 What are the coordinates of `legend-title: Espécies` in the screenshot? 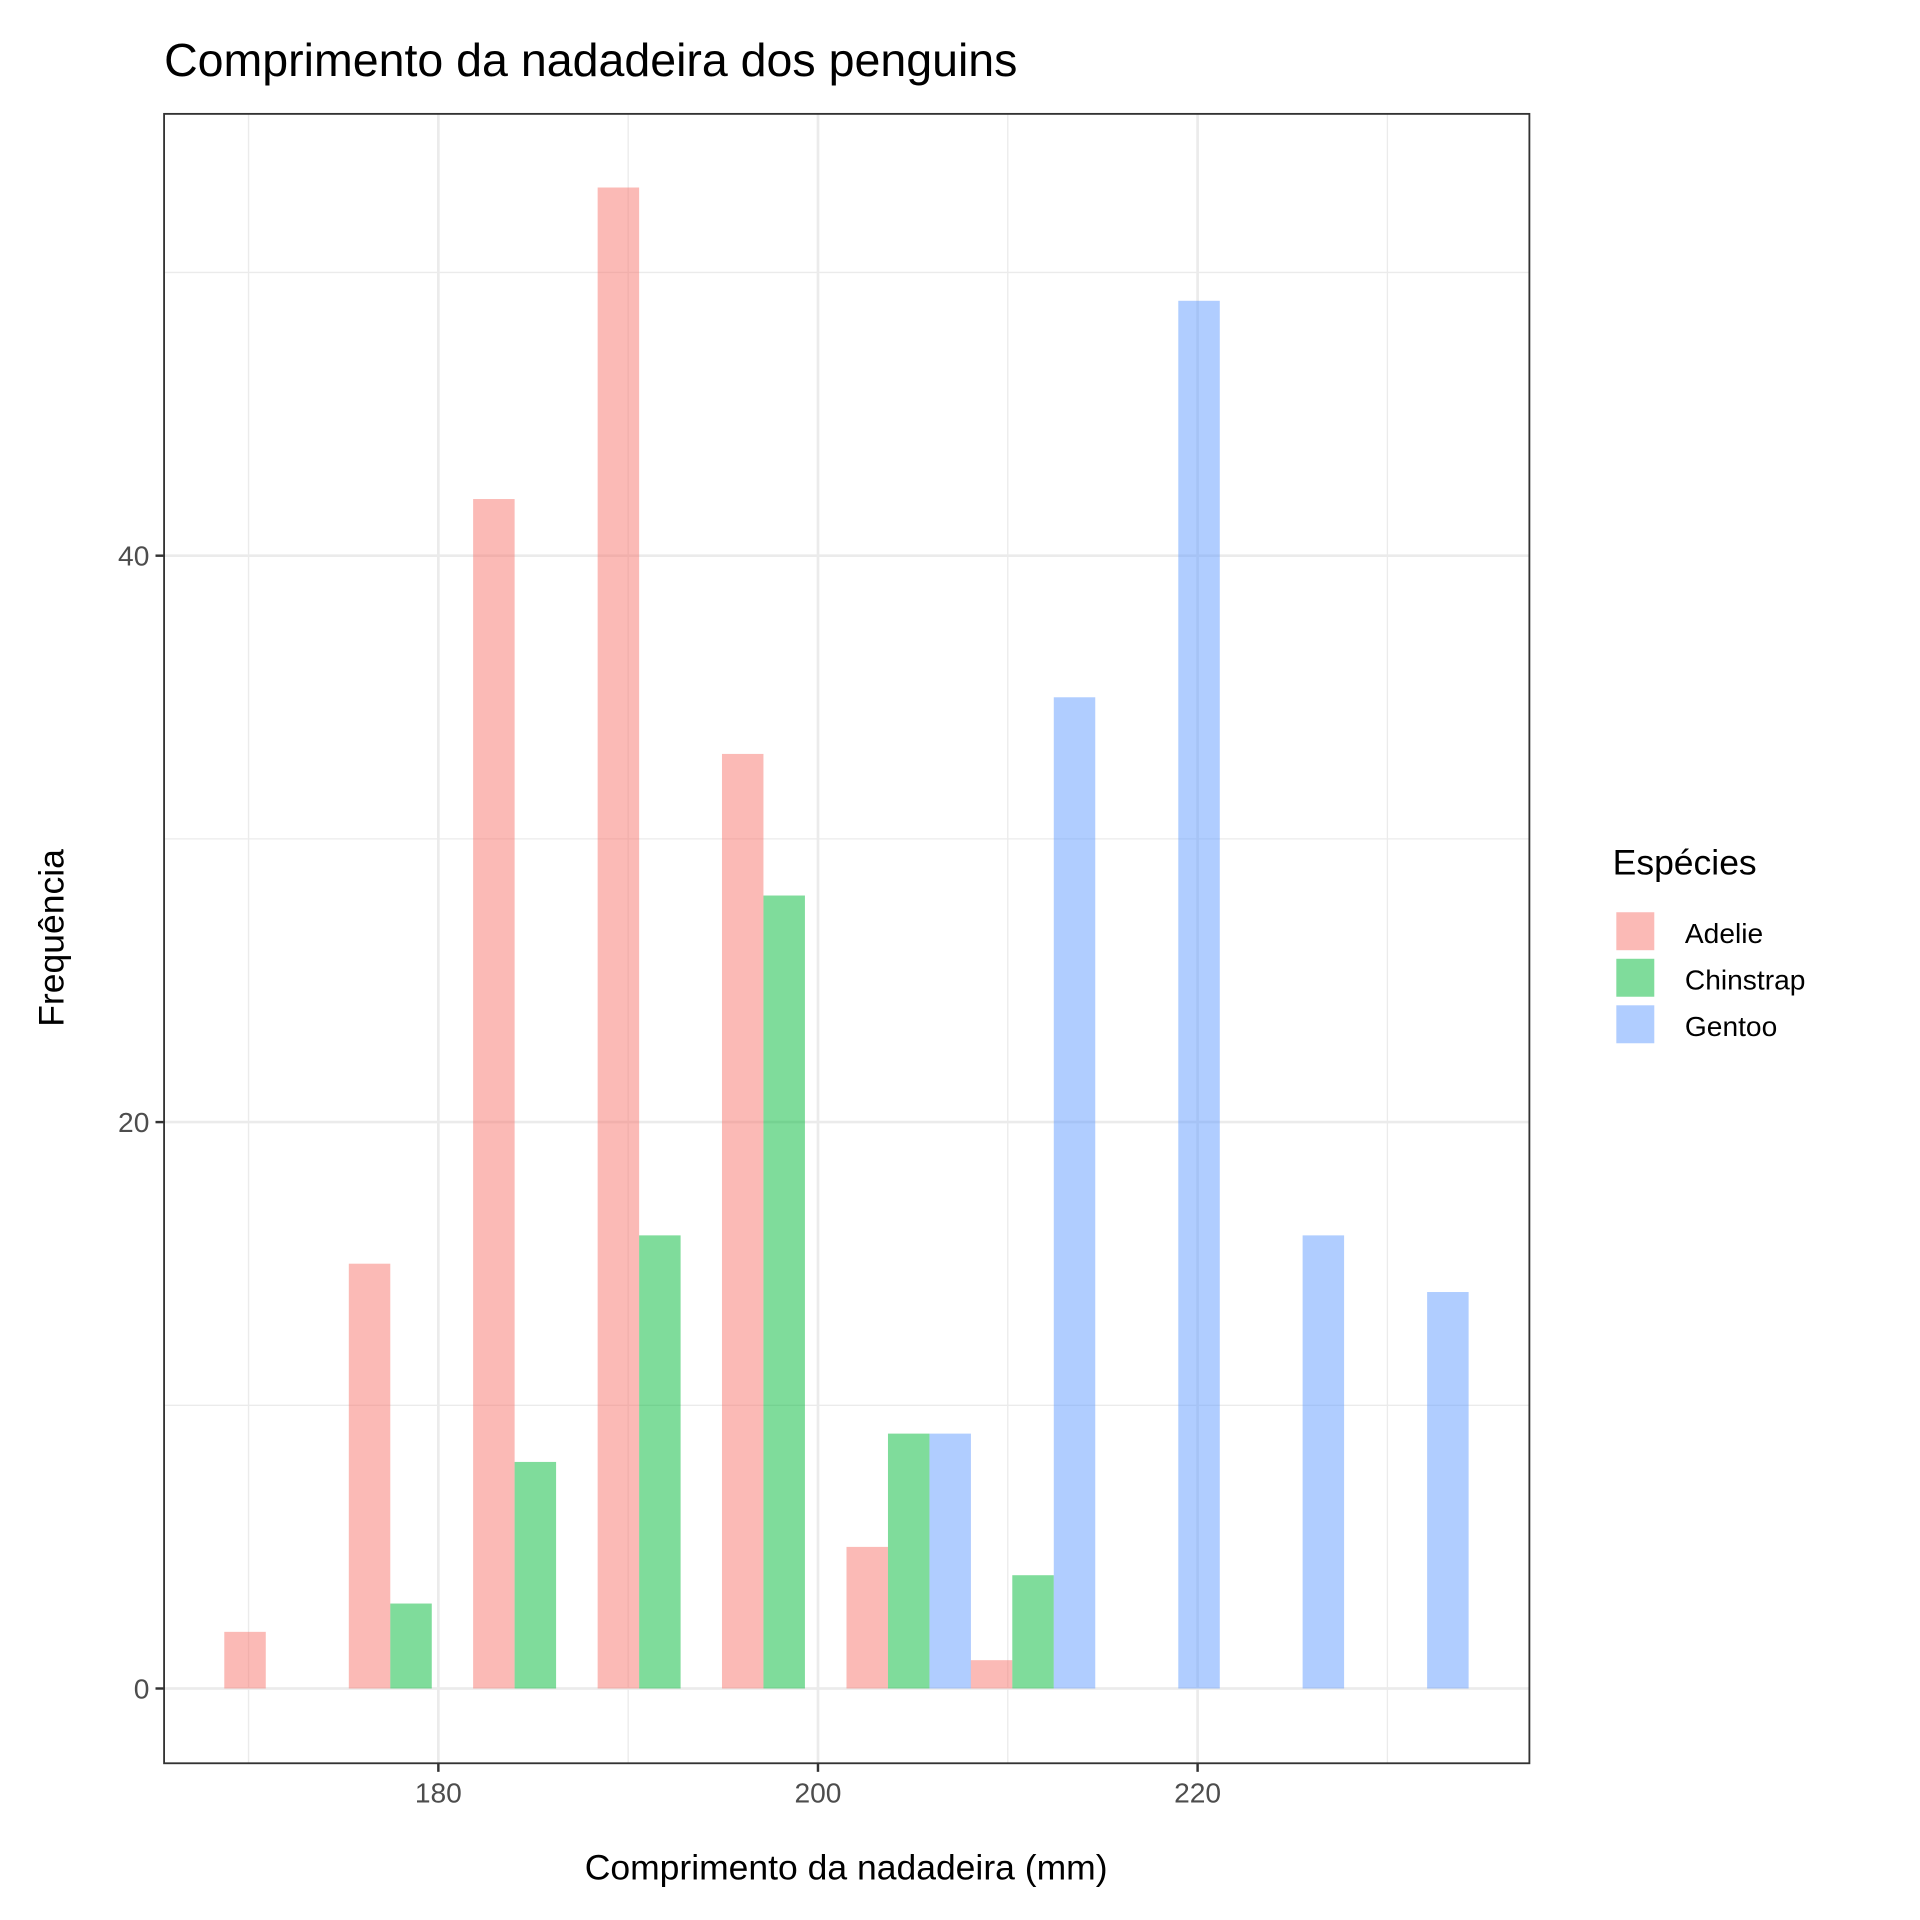 It's located at (1685, 862).